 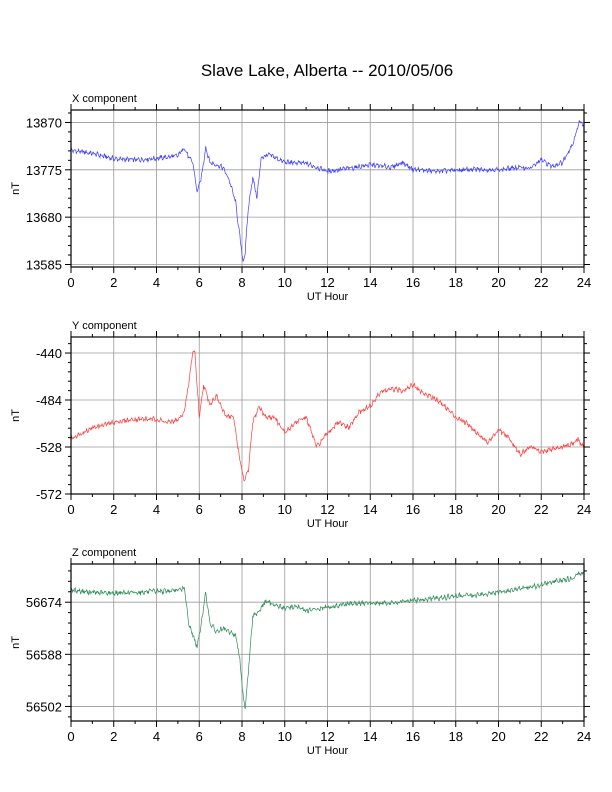 I want to click on y-tick-label: 13775, so click(x=44, y=170).